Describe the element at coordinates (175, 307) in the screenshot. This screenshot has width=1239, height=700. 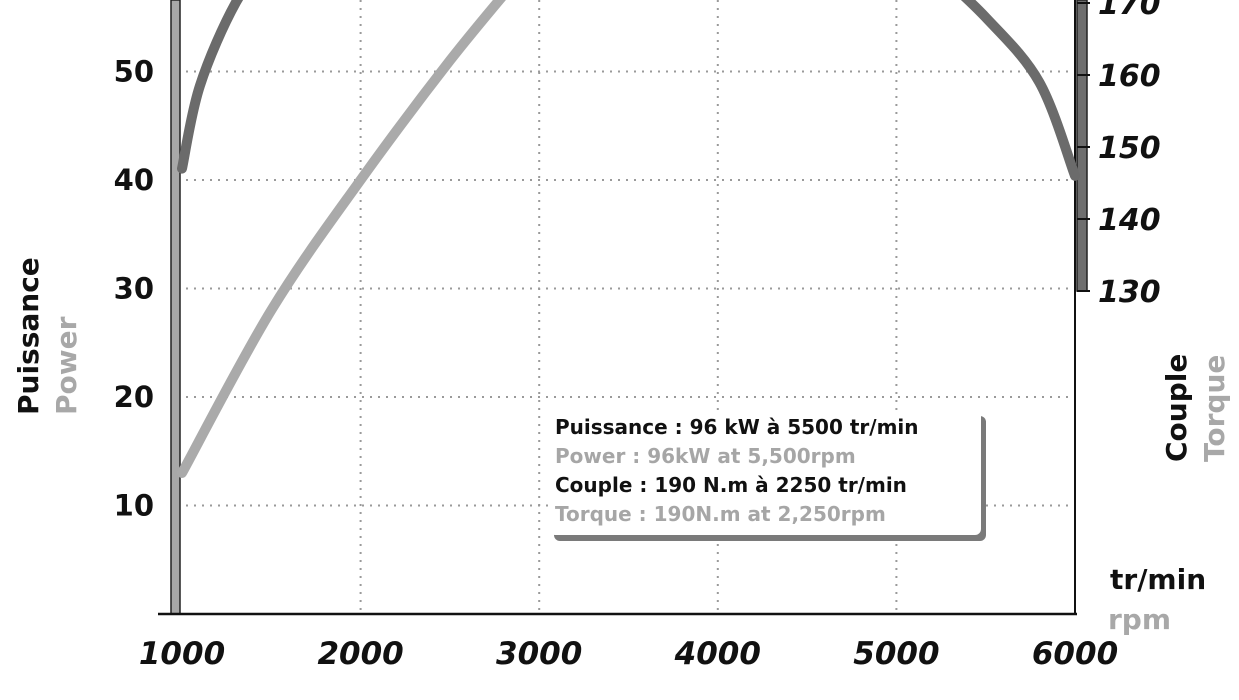
I see `left-axis-bar` at that location.